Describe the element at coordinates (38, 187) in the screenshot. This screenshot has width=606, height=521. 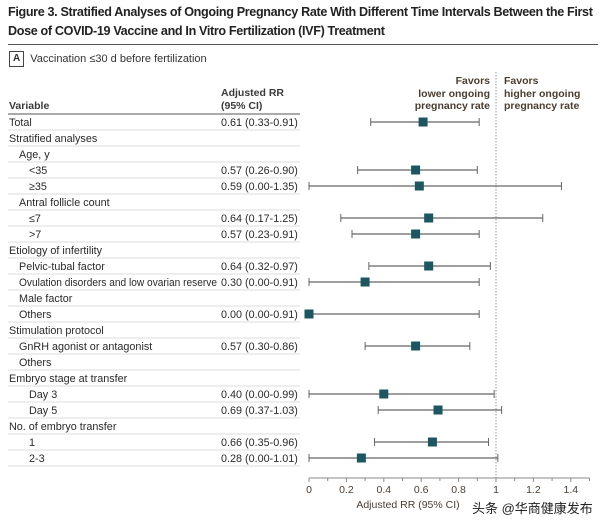
I see `row-label: ≥35` at that location.